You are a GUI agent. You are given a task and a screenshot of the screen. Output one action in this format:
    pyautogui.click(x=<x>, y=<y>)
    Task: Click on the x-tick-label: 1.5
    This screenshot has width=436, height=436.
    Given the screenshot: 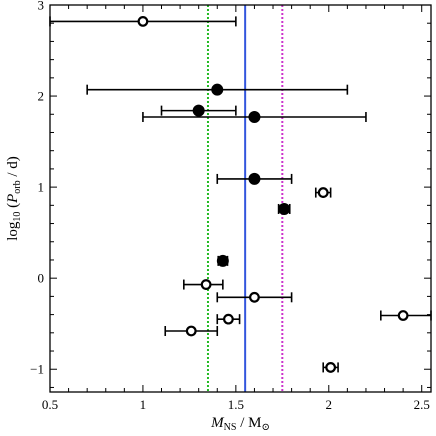 What is the action you would take?
    pyautogui.click(x=236, y=404)
    